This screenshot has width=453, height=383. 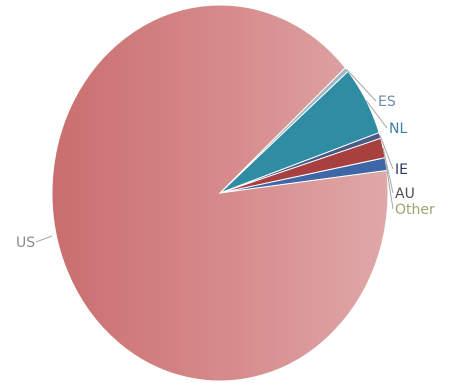 What do you see at coordinates (25, 243) in the screenshot?
I see `label-us: US` at bounding box center [25, 243].